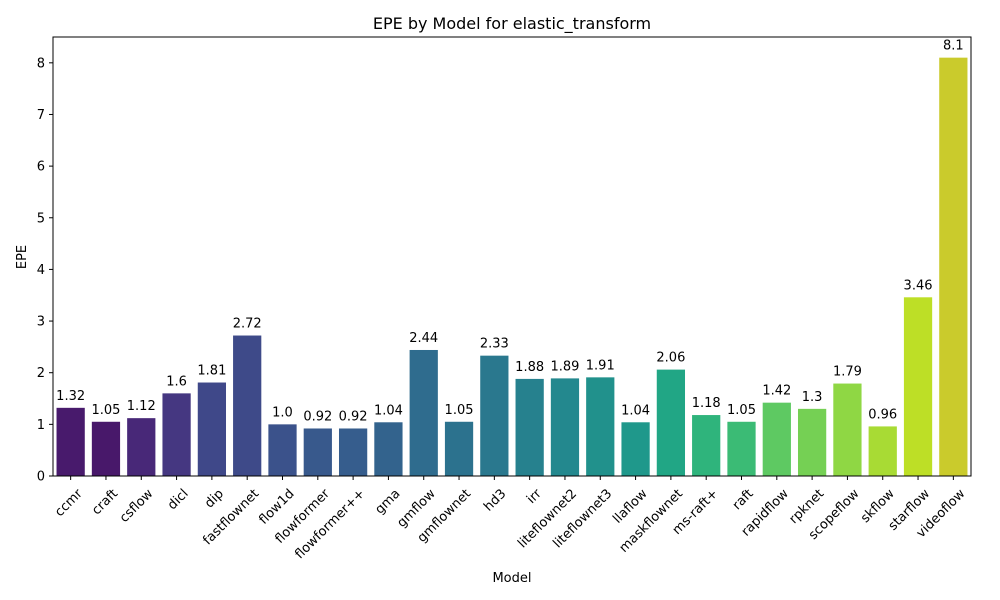  I want to click on value-label-ms-raft+: 1.18, so click(706, 403).